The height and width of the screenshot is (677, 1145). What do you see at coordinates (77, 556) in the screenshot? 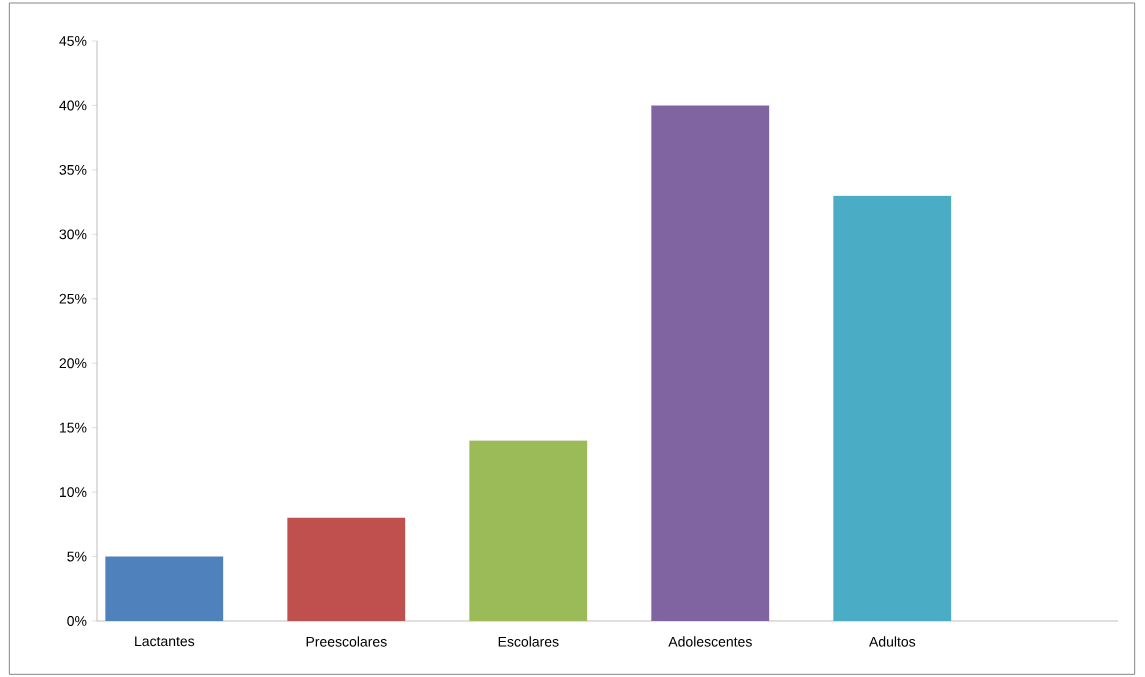
I see `y-tick-label: 5%` at bounding box center [77, 556].